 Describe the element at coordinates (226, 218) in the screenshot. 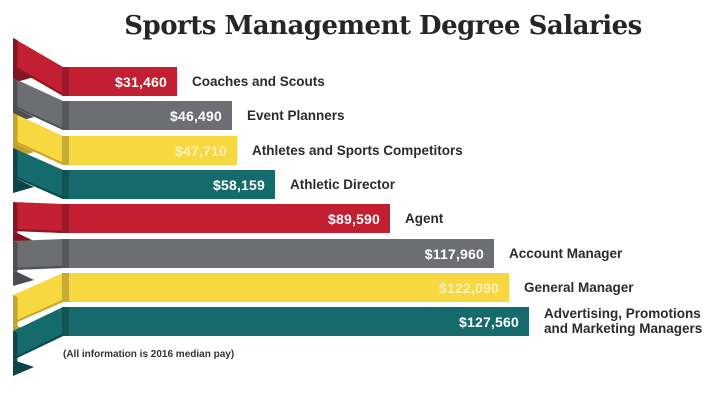

I see `salary-bar: $89,590` at that location.